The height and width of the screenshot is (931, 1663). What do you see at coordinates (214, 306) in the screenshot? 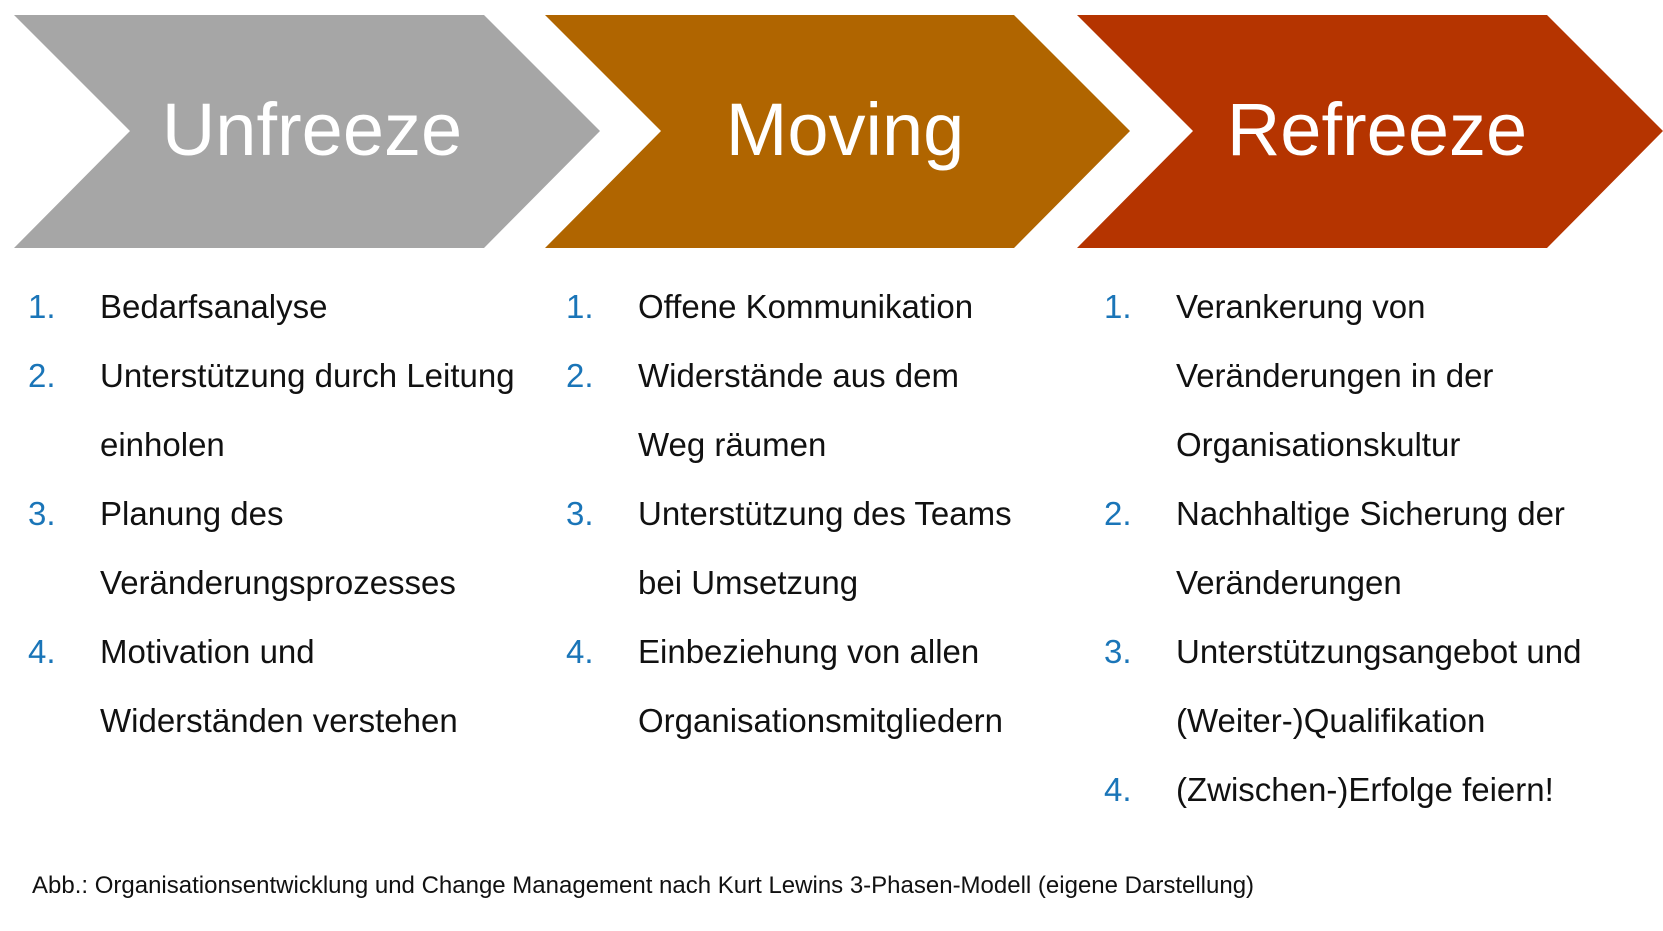
I see `step-text-line: Bedarfsanalyse` at bounding box center [214, 306].